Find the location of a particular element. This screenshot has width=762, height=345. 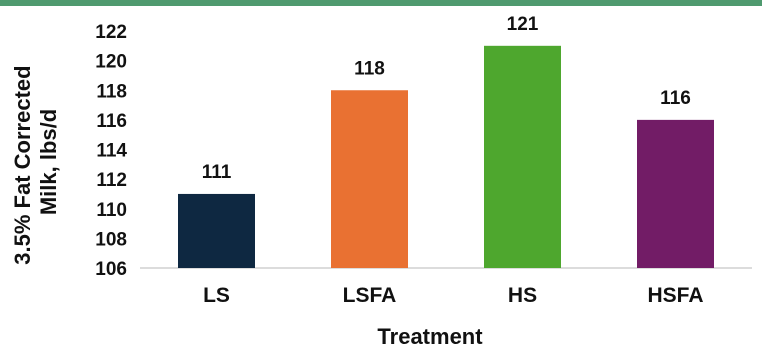

data-label-lsfa: 118 is located at coordinates (369, 68).